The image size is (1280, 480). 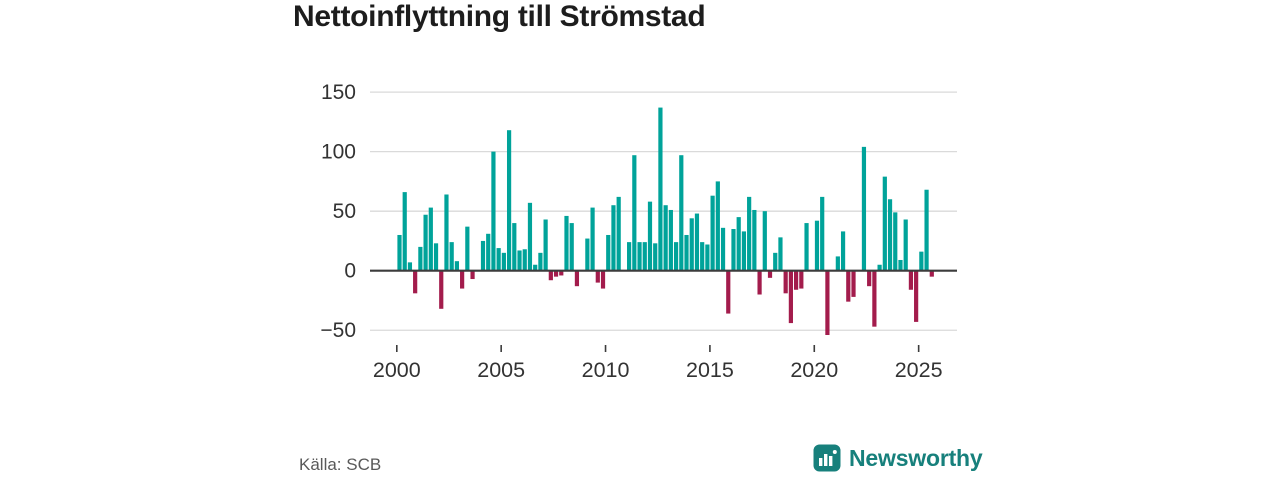 I want to click on x-tick-label: 2020, so click(x=814, y=370).